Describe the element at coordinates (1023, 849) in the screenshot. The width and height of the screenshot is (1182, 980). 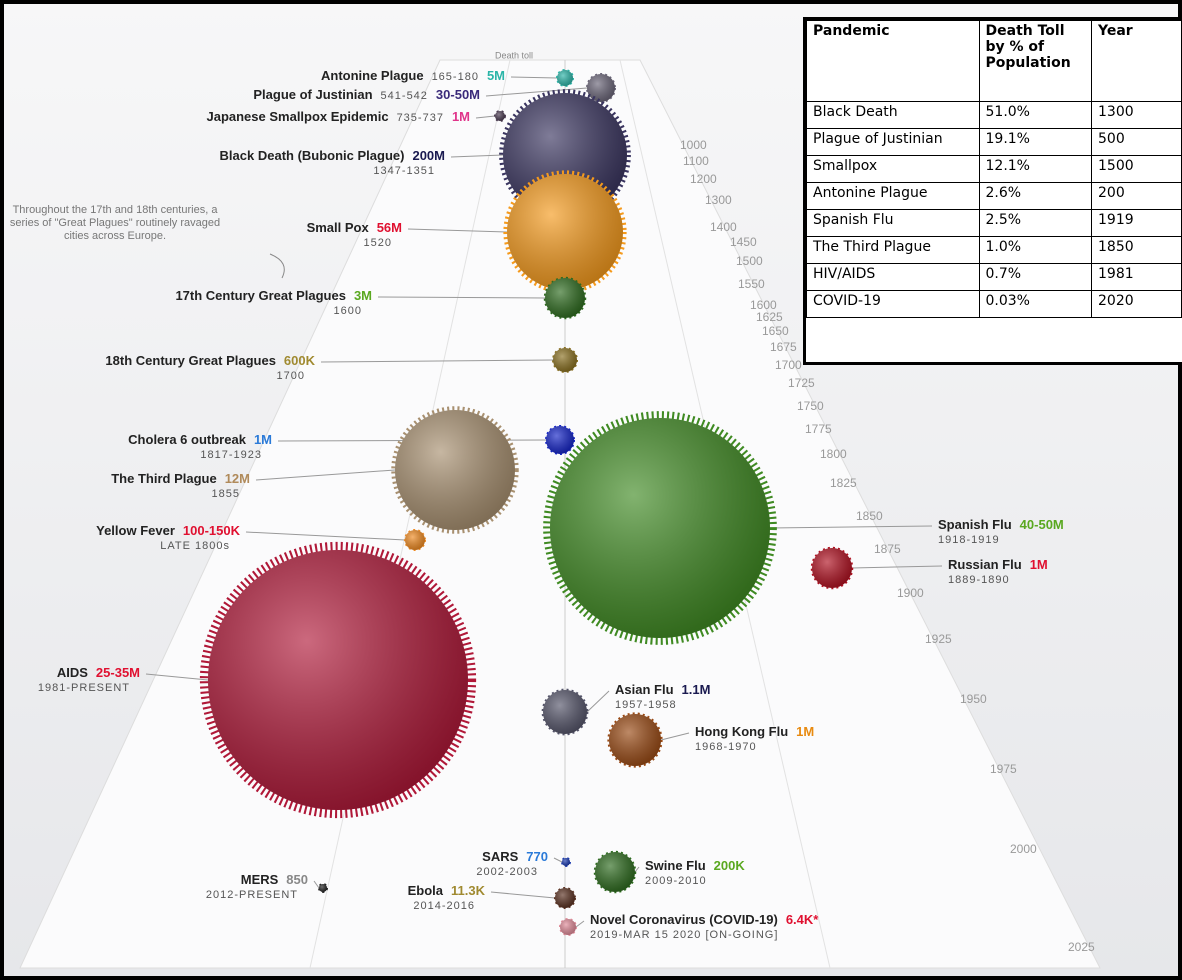
I see `timeline-year: 2000` at that location.